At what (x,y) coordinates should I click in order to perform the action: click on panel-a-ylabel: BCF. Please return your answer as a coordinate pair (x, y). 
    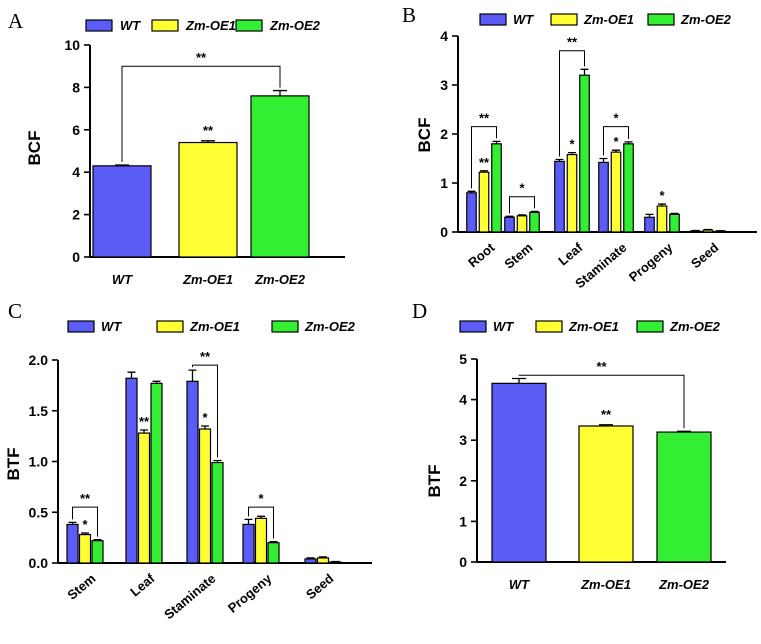
    Looking at the image, I should click on (34, 148).